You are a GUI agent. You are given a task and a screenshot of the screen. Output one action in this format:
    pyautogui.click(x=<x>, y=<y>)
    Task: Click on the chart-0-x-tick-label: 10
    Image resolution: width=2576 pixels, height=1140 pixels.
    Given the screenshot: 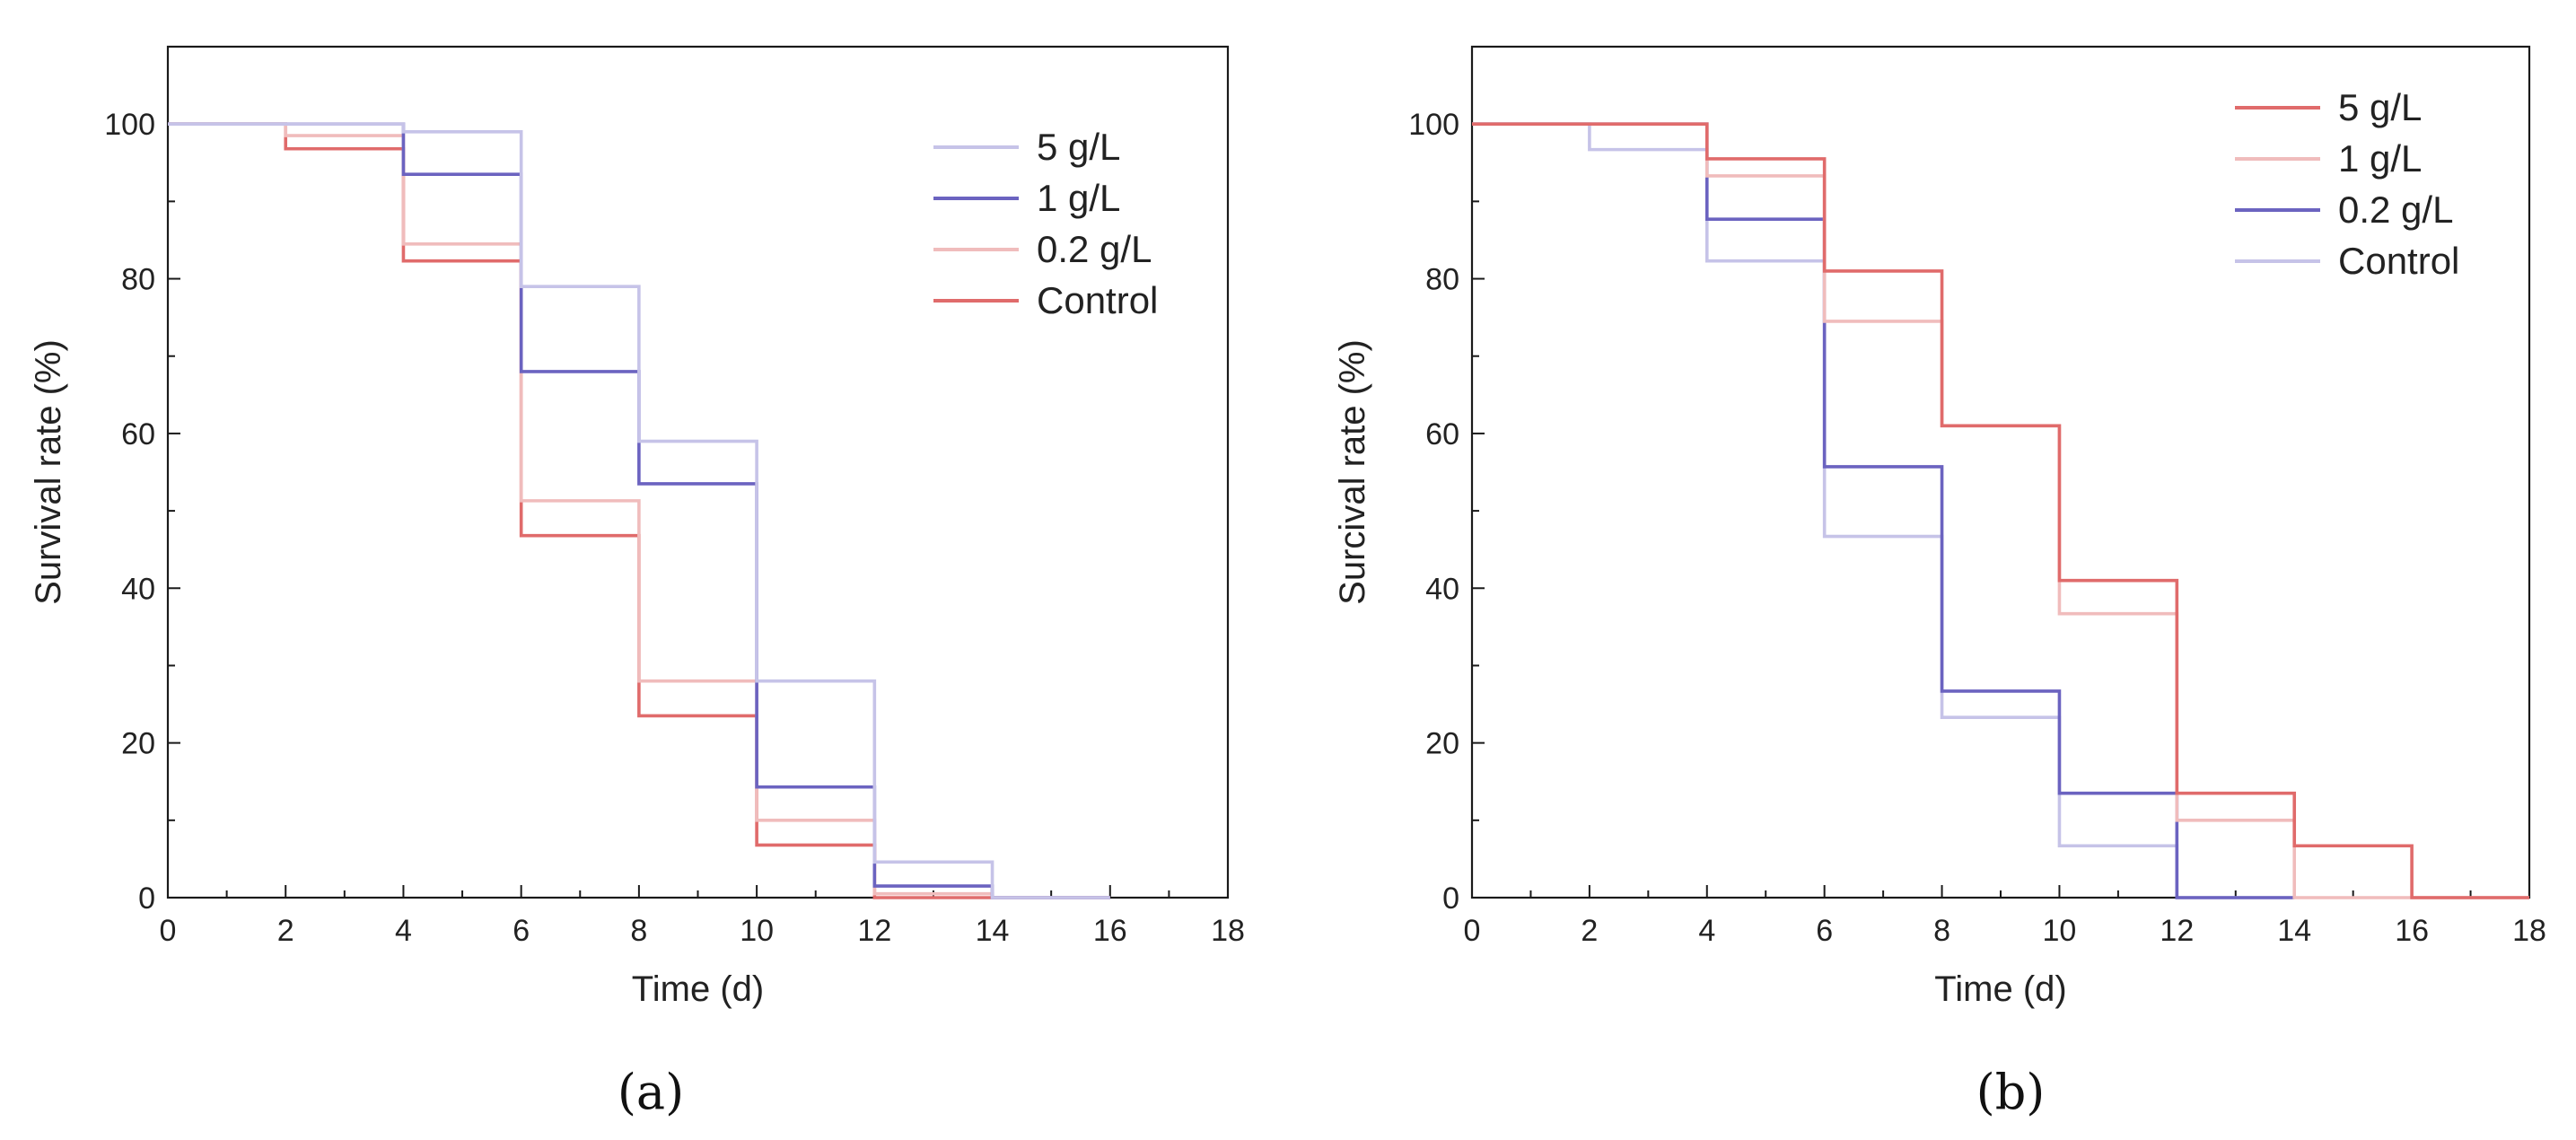 What is the action you would take?
    pyautogui.click(x=757, y=931)
    